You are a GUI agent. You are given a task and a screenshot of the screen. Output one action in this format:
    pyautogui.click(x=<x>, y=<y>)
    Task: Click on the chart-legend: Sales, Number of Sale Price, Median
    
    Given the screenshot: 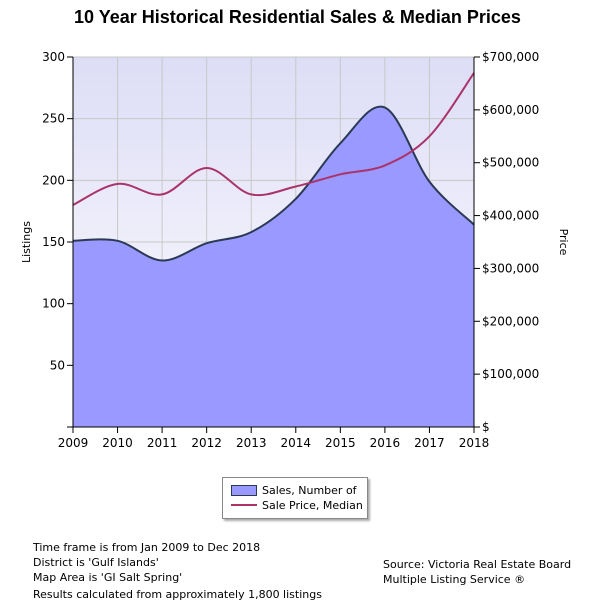 What is the action you would take?
    pyautogui.click(x=295, y=498)
    